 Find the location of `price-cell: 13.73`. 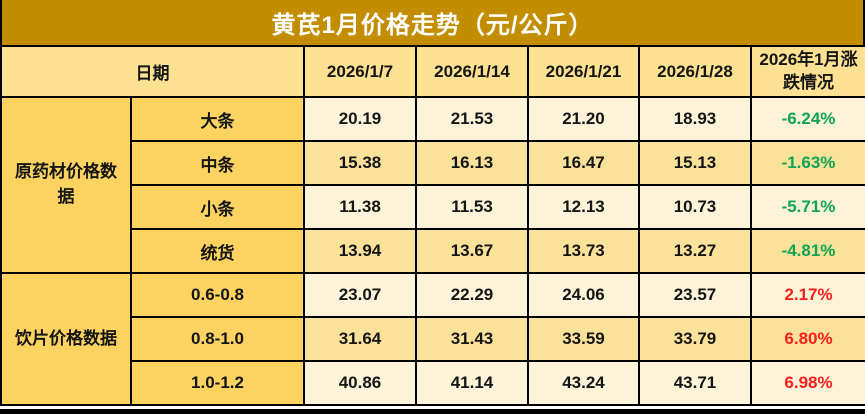

price-cell: 13.73 is located at coordinates (583, 251).